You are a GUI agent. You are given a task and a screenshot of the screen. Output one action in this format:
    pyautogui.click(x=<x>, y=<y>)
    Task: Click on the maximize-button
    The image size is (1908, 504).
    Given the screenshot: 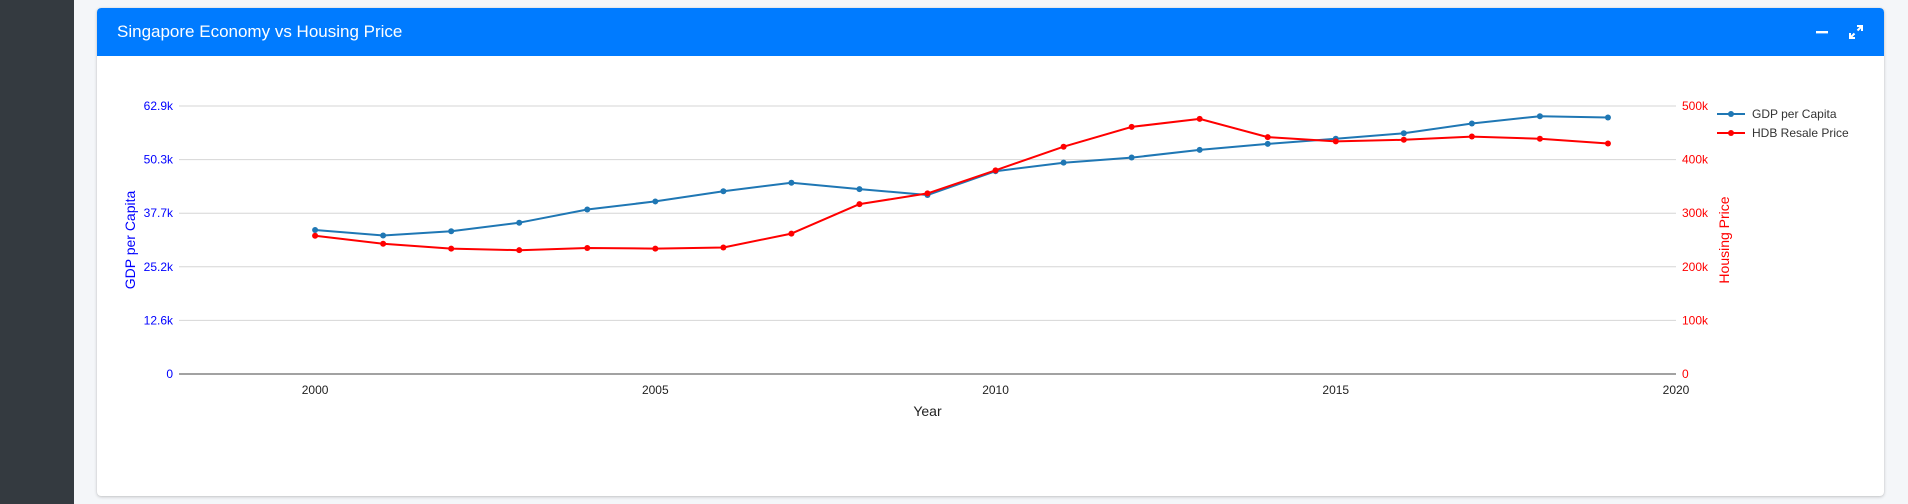 What is the action you would take?
    pyautogui.click(x=1856, y=32)
    